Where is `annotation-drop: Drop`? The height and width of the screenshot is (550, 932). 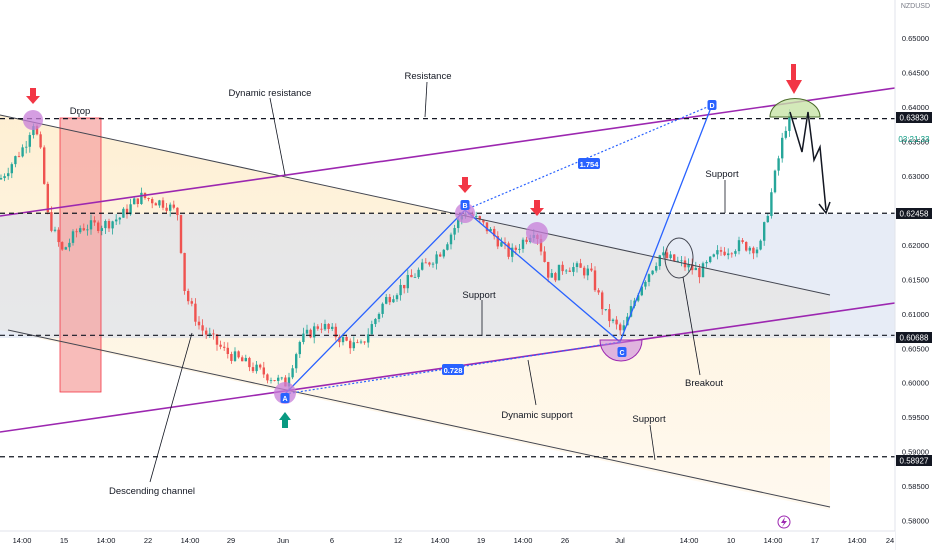
annotation-drop: Drop is located at coordinates (80, 111).